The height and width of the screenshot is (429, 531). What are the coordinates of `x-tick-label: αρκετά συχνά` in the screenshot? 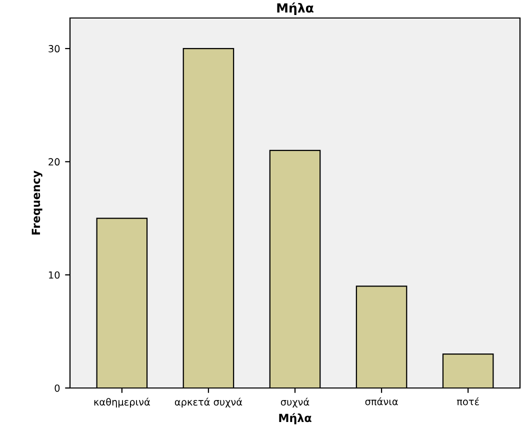 It's located at (208, 403).